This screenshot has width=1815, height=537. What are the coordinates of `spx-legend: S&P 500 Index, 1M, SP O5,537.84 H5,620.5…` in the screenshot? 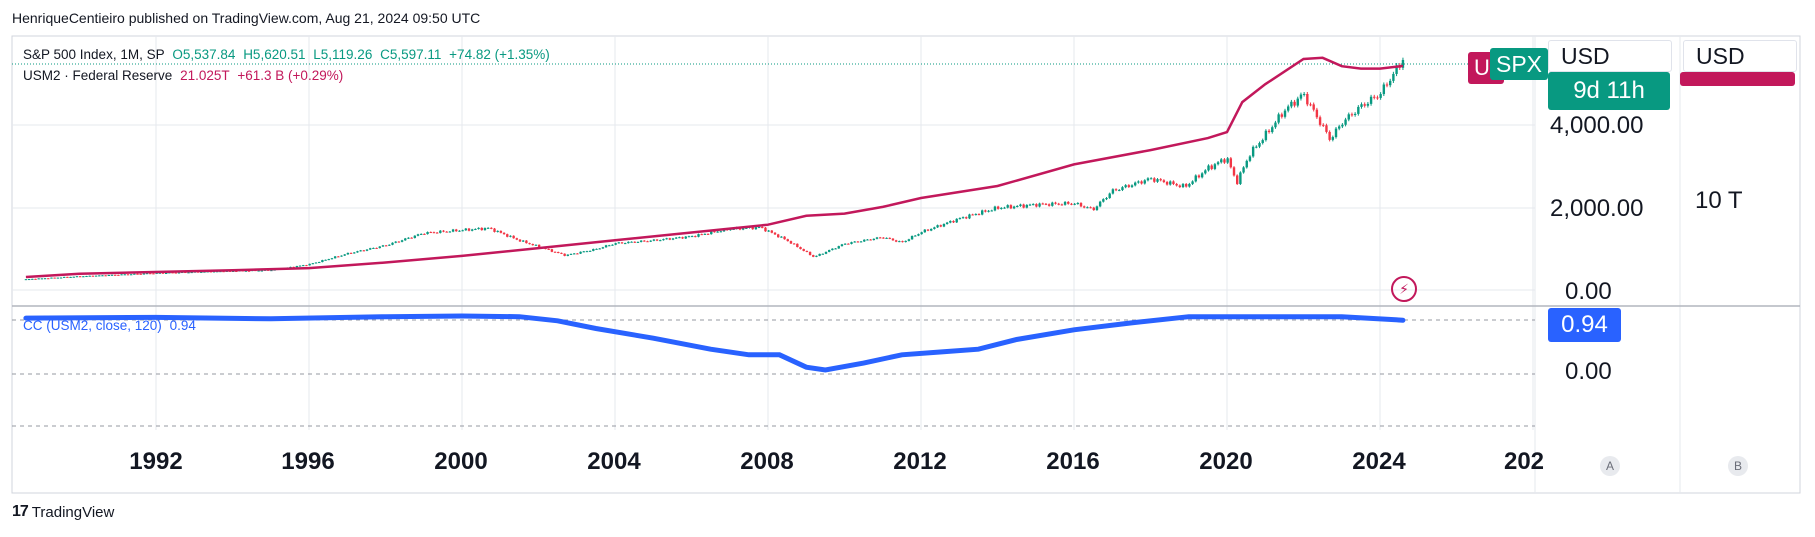 It's located at (288, 54).